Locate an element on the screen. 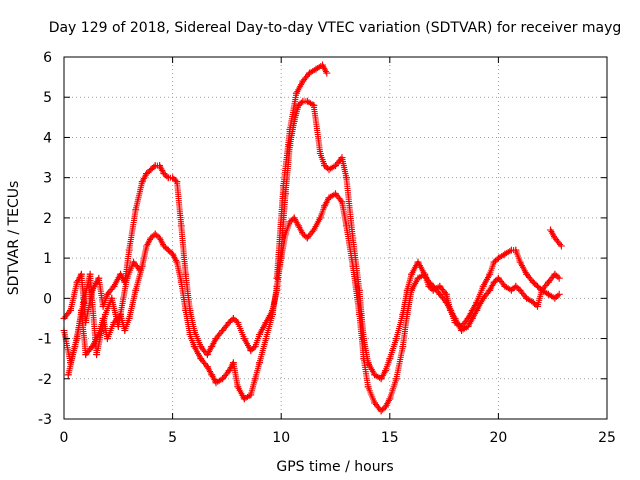 This screenshot has width=640, height=480. y-tick-label: 2 is located at coordinates (47, 219).